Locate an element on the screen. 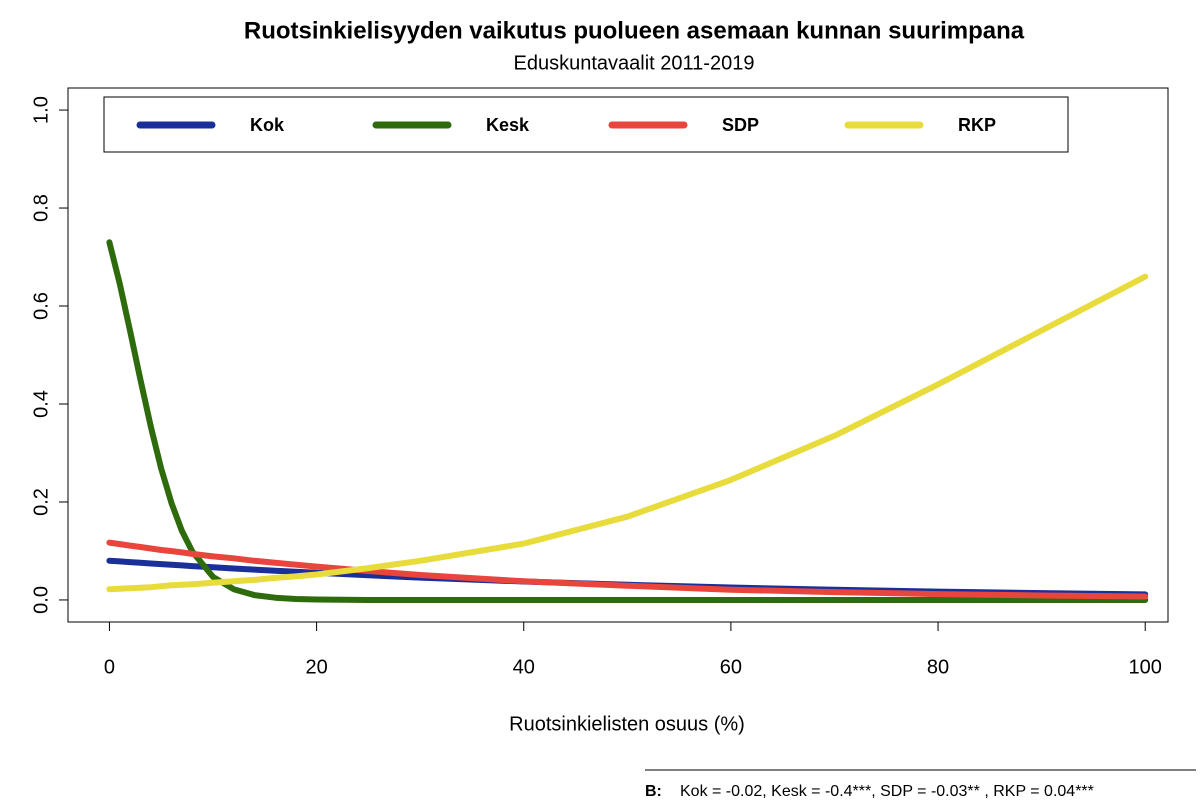  legend-label: RKP is located at coordinates (977, 125).